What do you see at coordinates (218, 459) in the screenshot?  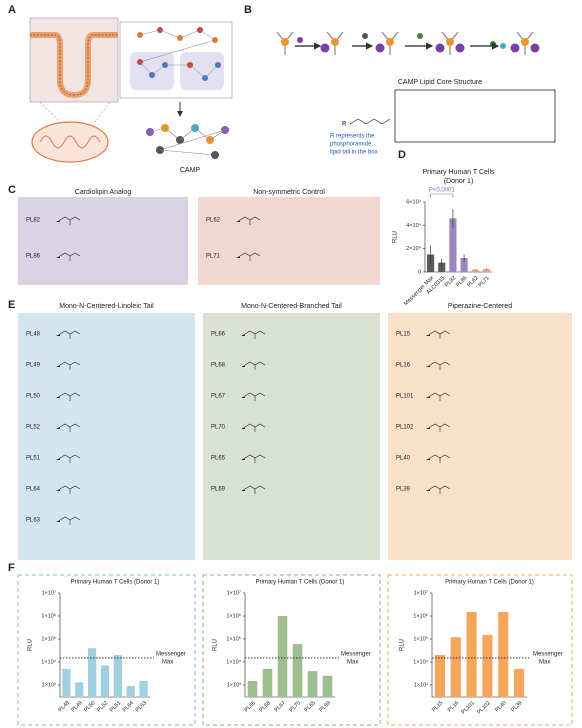 I see `compound-label: PL65` at bounding box center [218, 459].